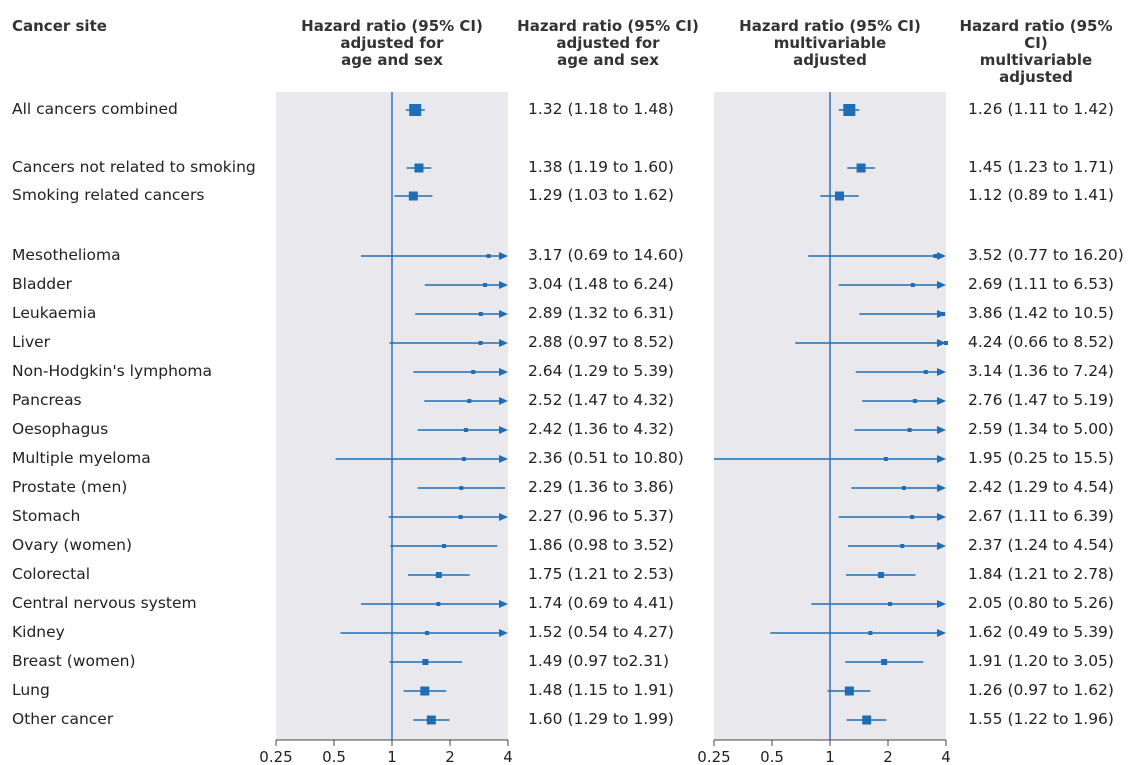  What do you see at coordinates (31, 342) in the screenshot?
I see `row-label: Liver` at bounding box center [31, 342].